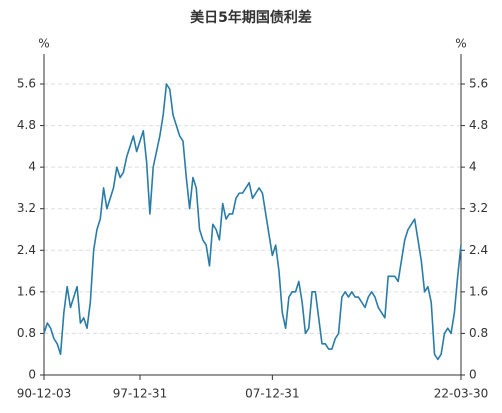  What do you see at coordinates (478, 333) in the screenshot?
I see `y2-tick-label: 0.8` at bounding box center [478, 333].